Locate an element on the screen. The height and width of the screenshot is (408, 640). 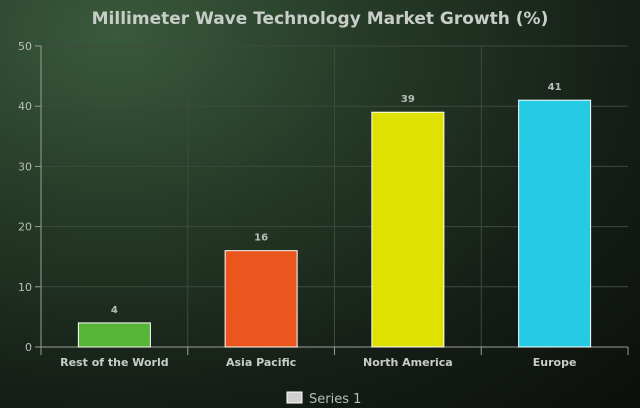
legend-label-series-1: Series 1 is located at coordinates (335, 399).